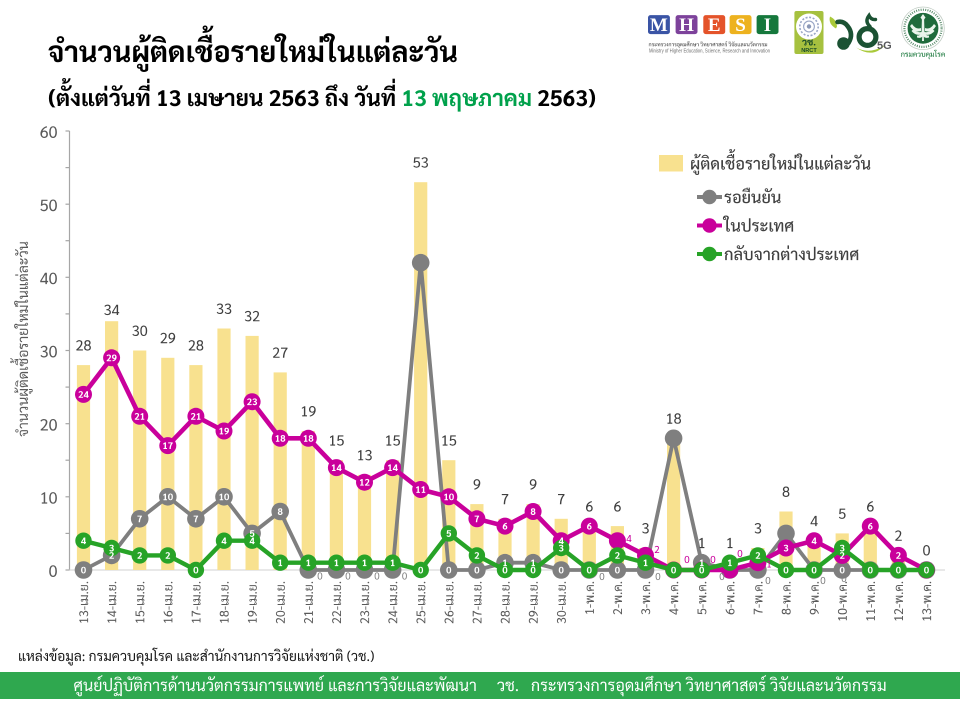 The height and width of the screenshot is (708, 960). Describe the element at coordinates (767, 25) in the screenshot. I see `svg-text: I` at that location.